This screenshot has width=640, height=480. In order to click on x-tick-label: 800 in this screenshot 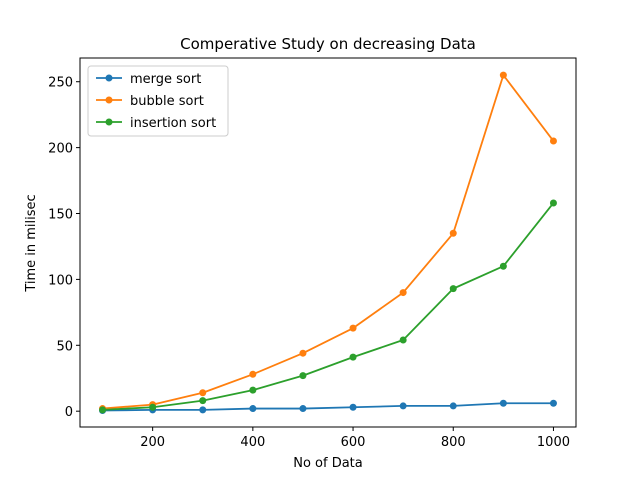, I will do `click(453, 442)`.